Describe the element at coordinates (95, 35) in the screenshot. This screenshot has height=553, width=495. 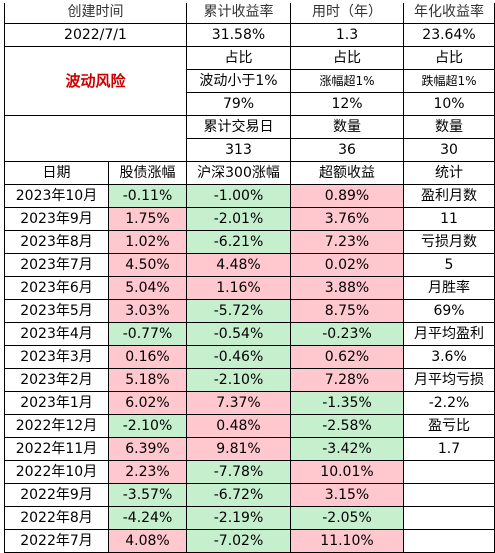
I see `created-time-value: 2022/7/1` at that location.